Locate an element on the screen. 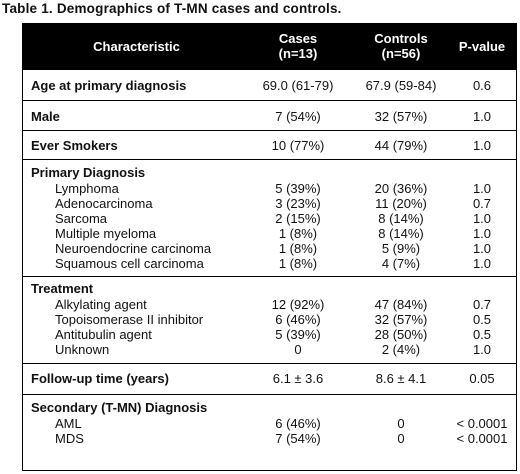  row-label: AML is located at coordinates (68, 423).